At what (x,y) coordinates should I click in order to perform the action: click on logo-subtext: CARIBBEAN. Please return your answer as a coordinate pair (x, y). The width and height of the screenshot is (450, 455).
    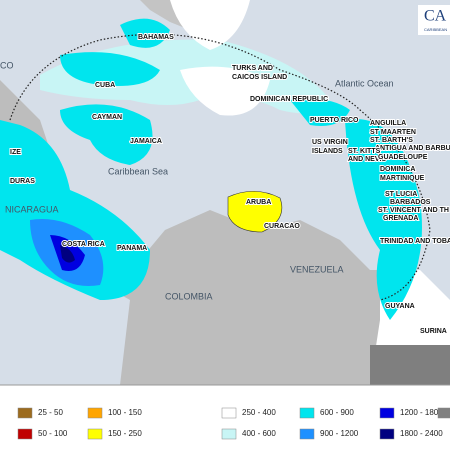
    Looking at the image, I should click on (435, 29).